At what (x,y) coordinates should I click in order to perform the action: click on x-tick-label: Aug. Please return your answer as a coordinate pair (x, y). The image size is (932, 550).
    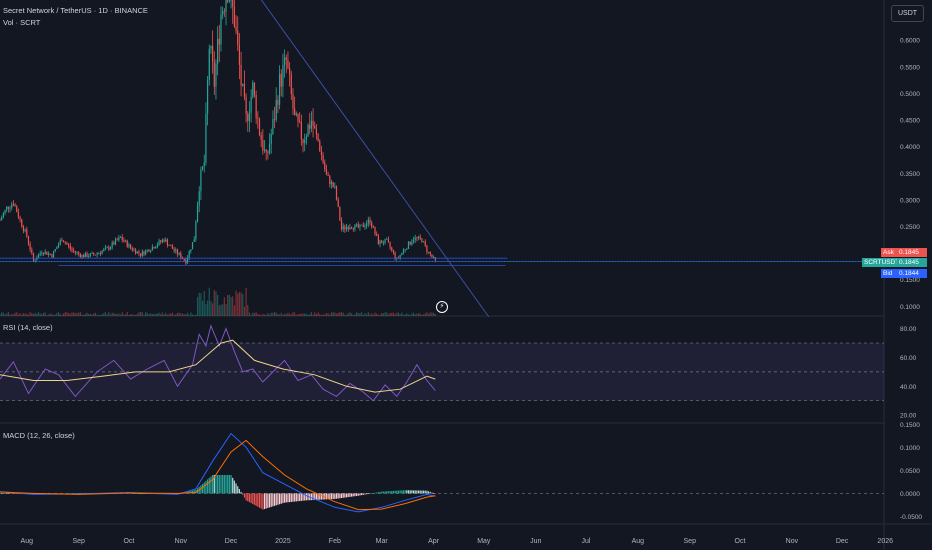
    Looking at the image, I should click on (27, 541).